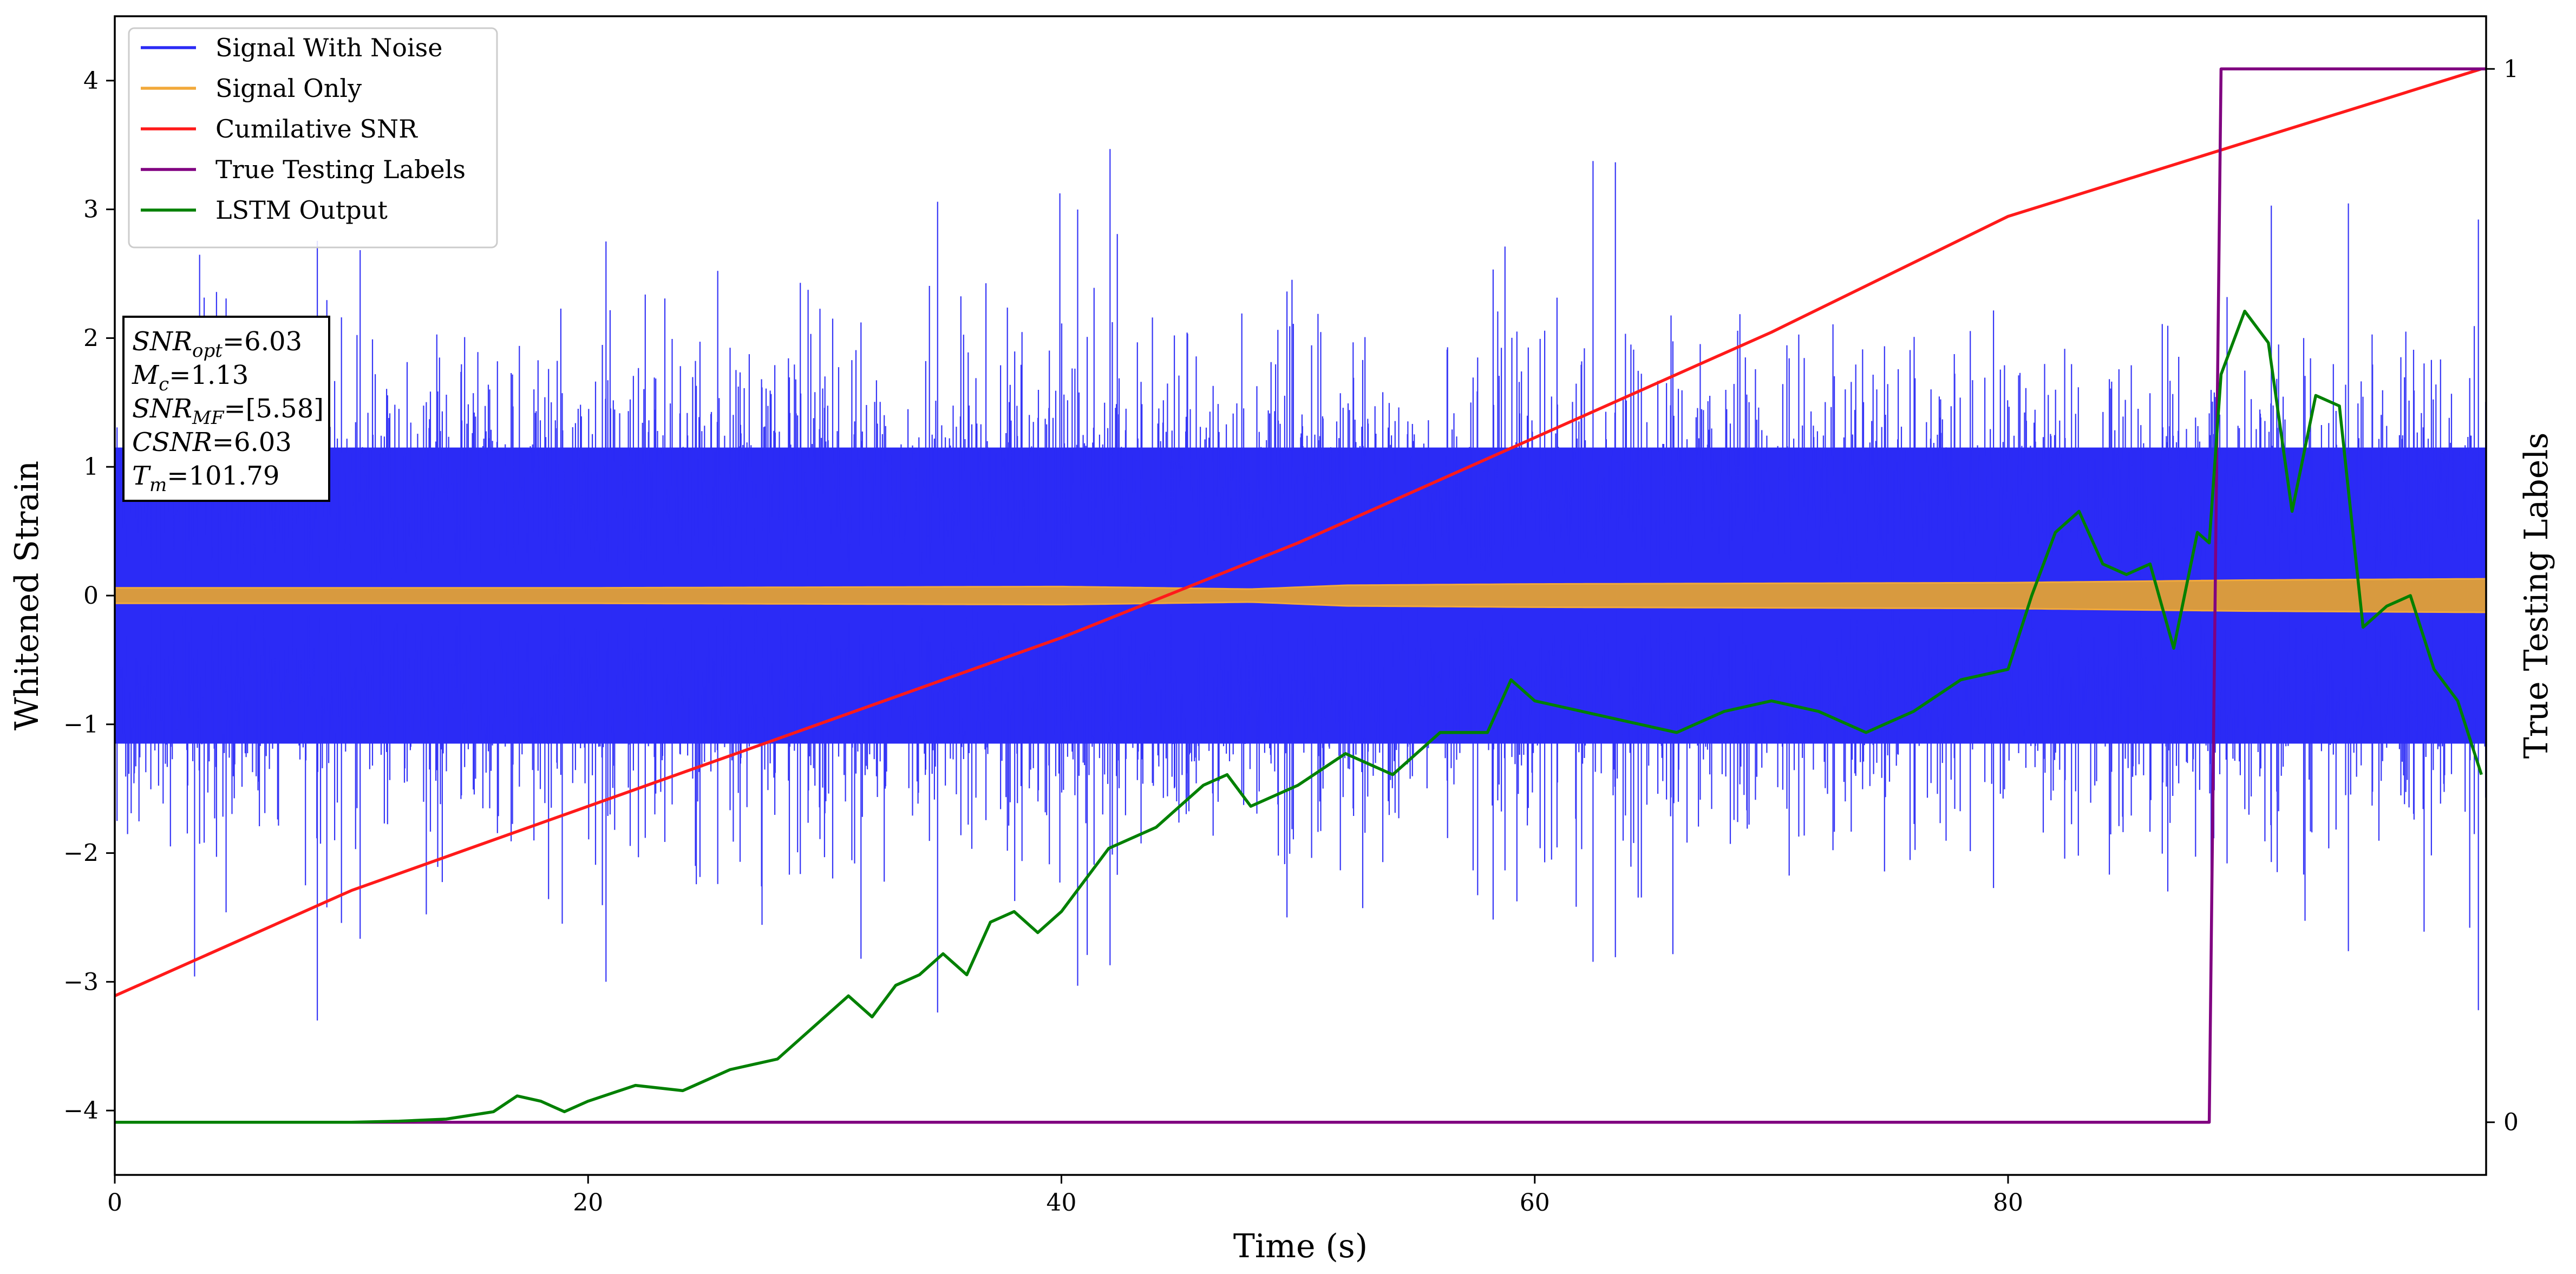  Describe the element at coordinates (1301, 1246) in the screenshot. I see `x-axis-label: Time (s)` at that location.